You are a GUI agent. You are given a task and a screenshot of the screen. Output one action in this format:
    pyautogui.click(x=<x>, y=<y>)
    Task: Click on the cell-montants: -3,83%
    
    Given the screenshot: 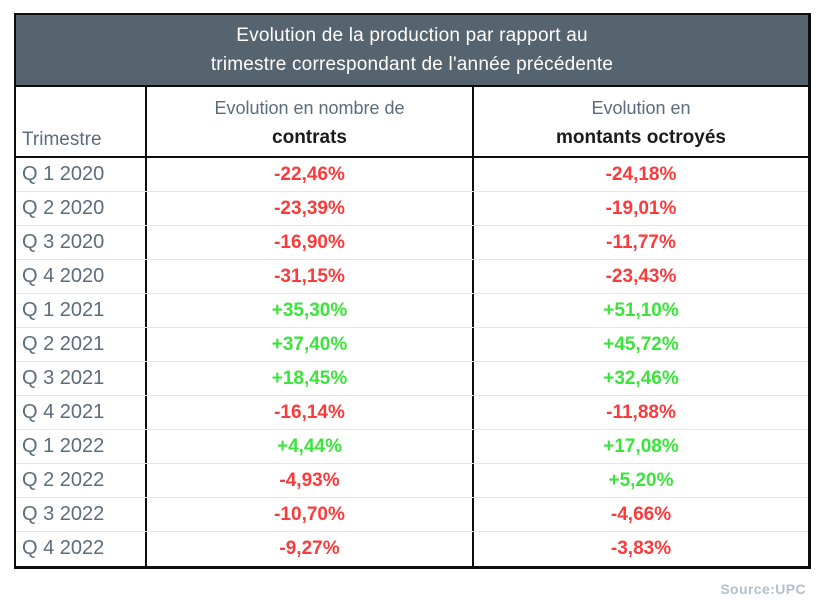 What is the action you would take?
    pyautogui.click(x=640, y=549)
    